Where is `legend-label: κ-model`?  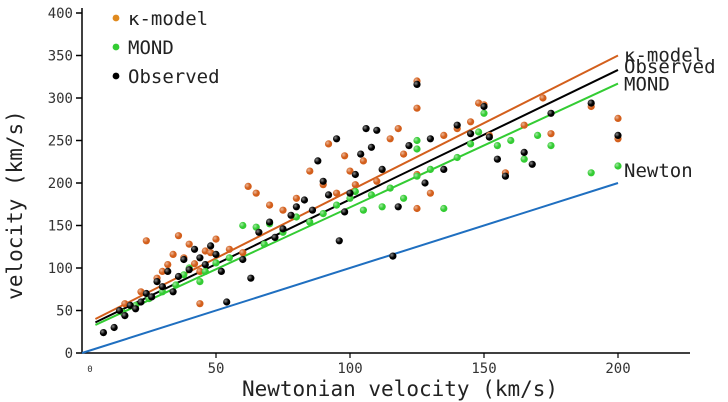
legend-label: κ-model is located at coordinates (168, 19).